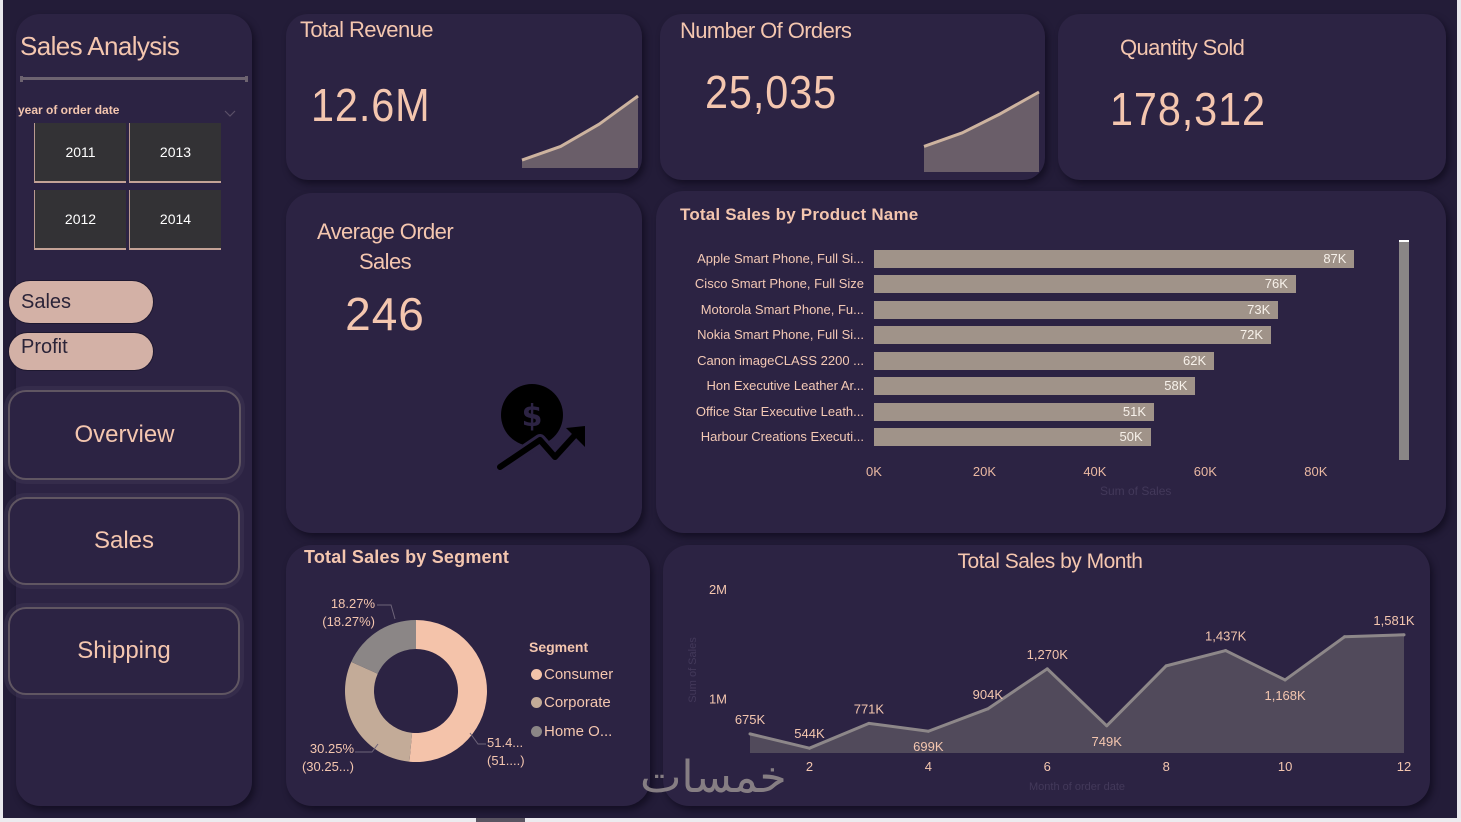 Image resolution: width=1461 pixels, height=822 pixels. I want to click on donut-data-label: (18.27%), so click(348, 621).